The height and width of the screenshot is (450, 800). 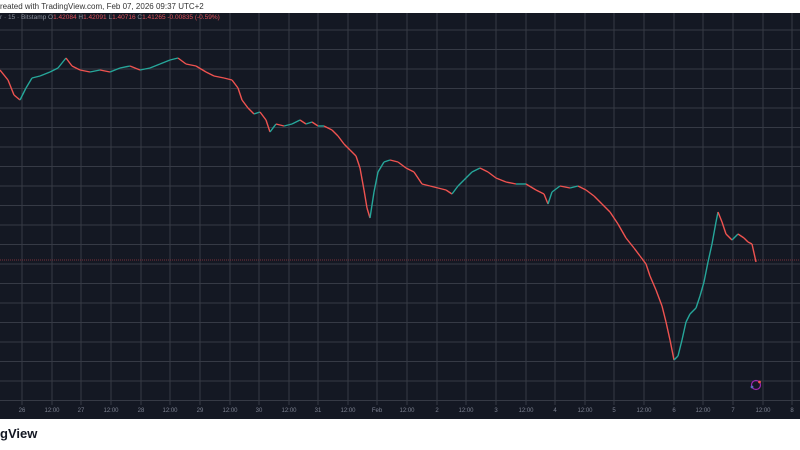 I want to click on time-axis-tick: 8, so click(x=792, y=411).